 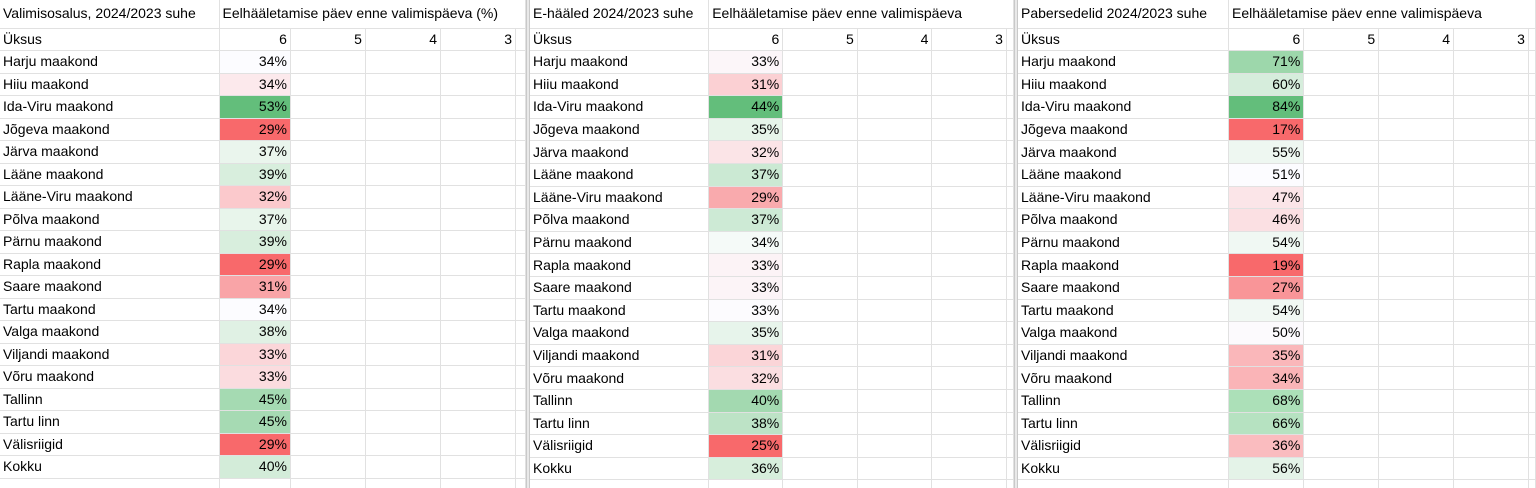 What do you see at coordinates (1124, 152) in the screenshot?
I see `region-label: Järva maakond` at bounding box center [1124, 152].